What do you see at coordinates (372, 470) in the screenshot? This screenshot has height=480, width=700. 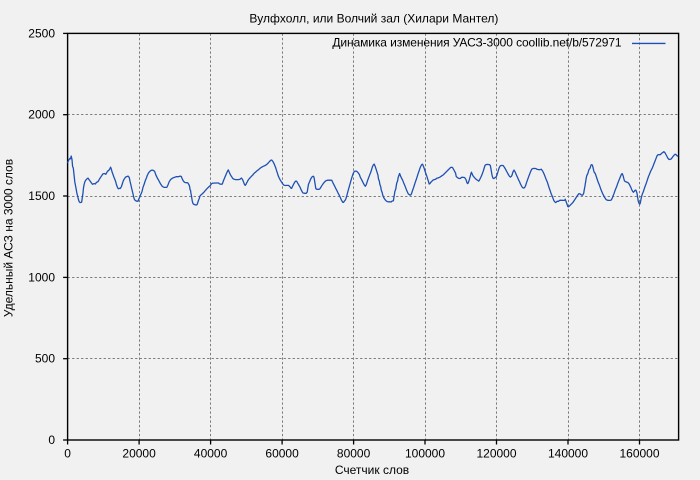 I see `svg-text: Счетчик слов` at bounding box center [372, 470].